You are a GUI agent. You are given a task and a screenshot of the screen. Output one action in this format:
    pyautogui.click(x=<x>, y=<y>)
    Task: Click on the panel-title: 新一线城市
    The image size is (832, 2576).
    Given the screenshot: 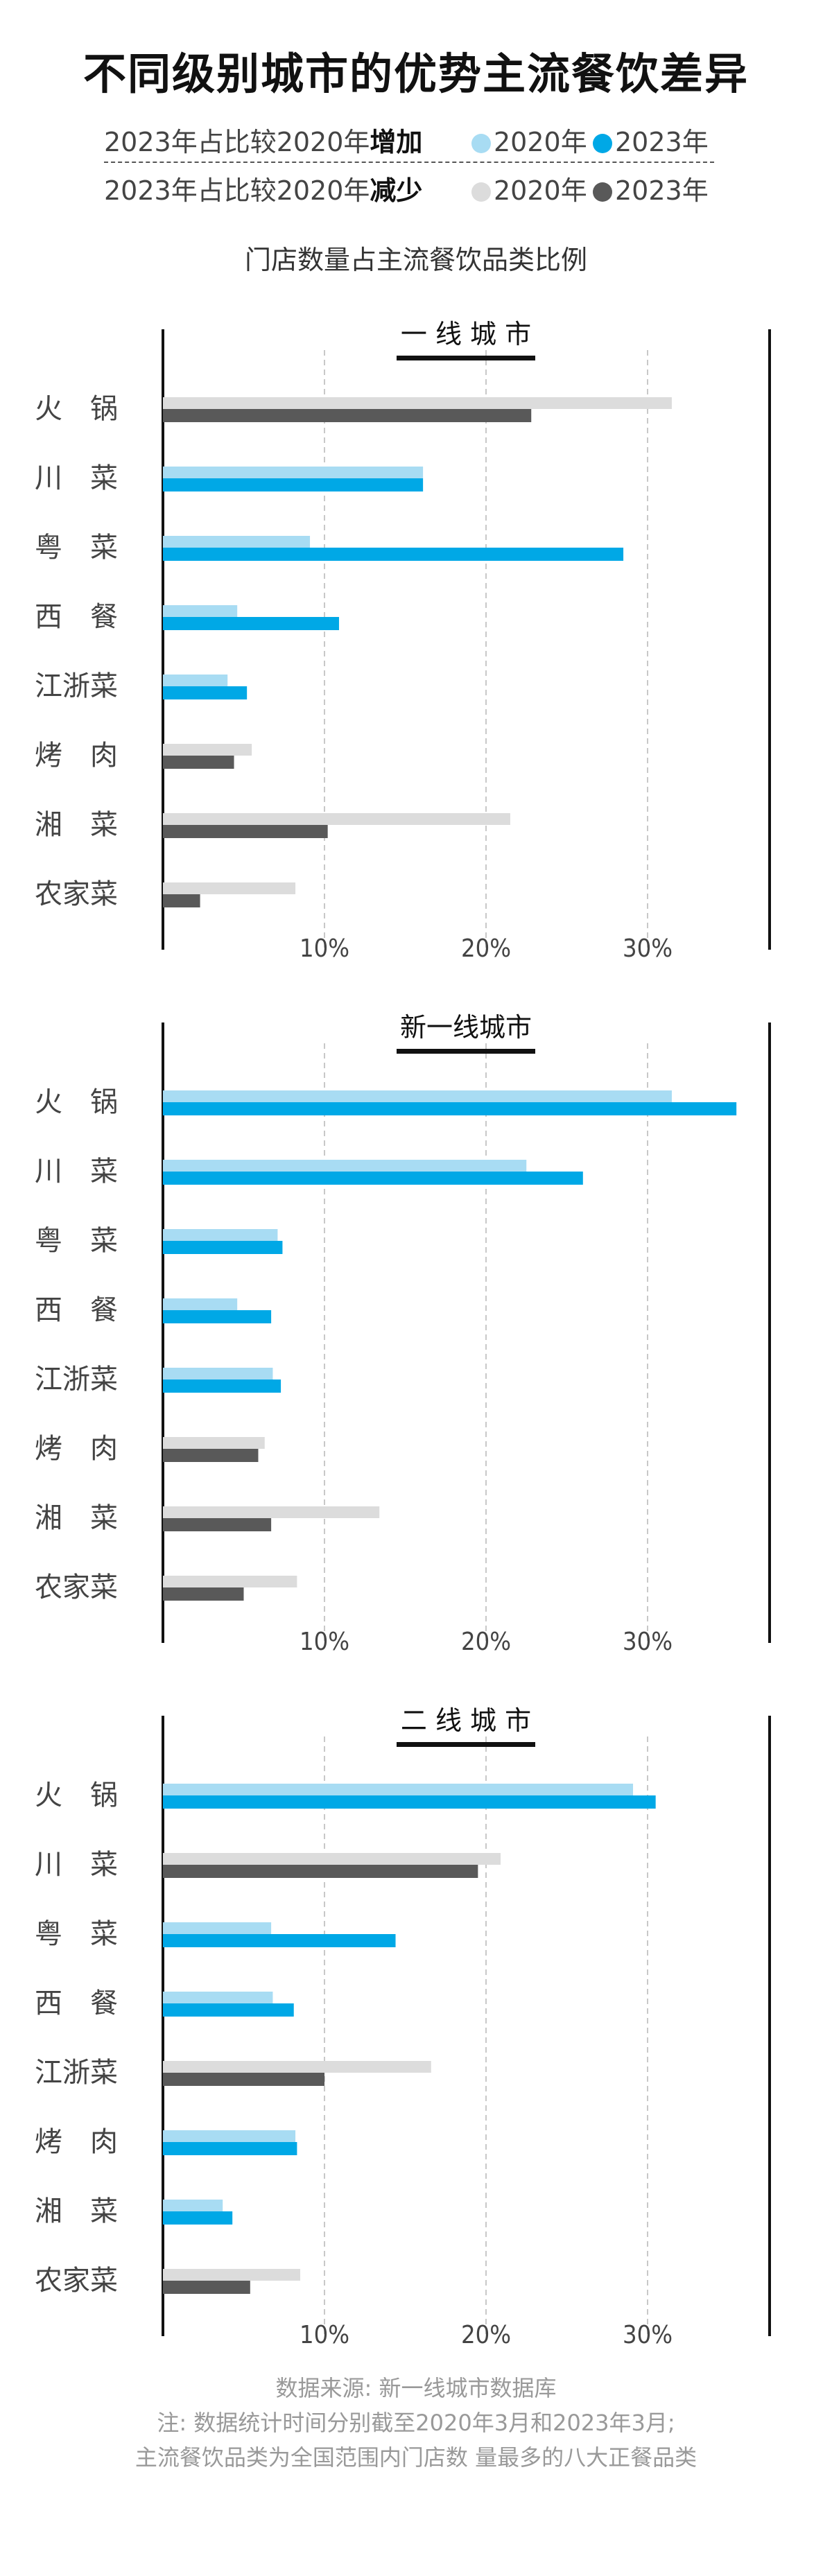 What is the action you would take?
    pyautogui.click(x=466, y=1027)
    